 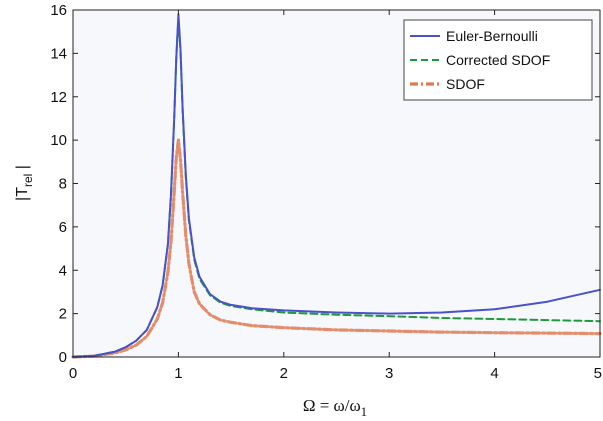 I want to click on y-tick-label: 12, so click(x=58, y=97).